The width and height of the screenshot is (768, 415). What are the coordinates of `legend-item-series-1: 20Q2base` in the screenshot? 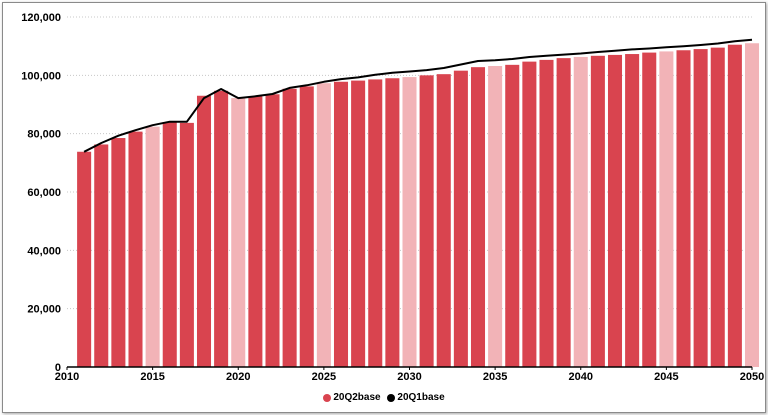 It's located at (352, 397).